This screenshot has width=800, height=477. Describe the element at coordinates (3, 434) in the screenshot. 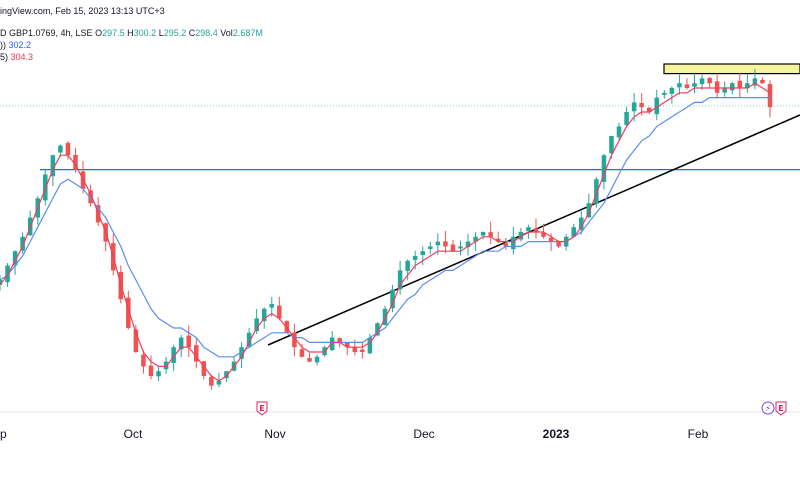

I see `x-tick-label: p` at that location.